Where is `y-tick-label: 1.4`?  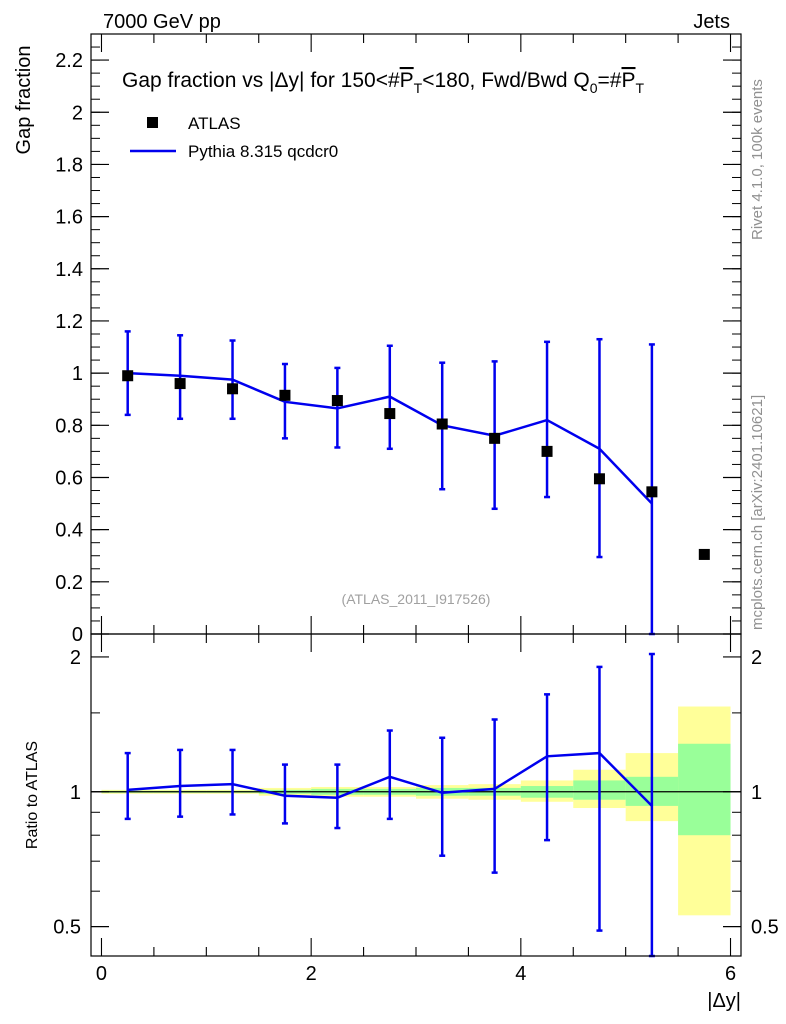 y-tick-label: 1.4 is located at coordinates (69, 270).